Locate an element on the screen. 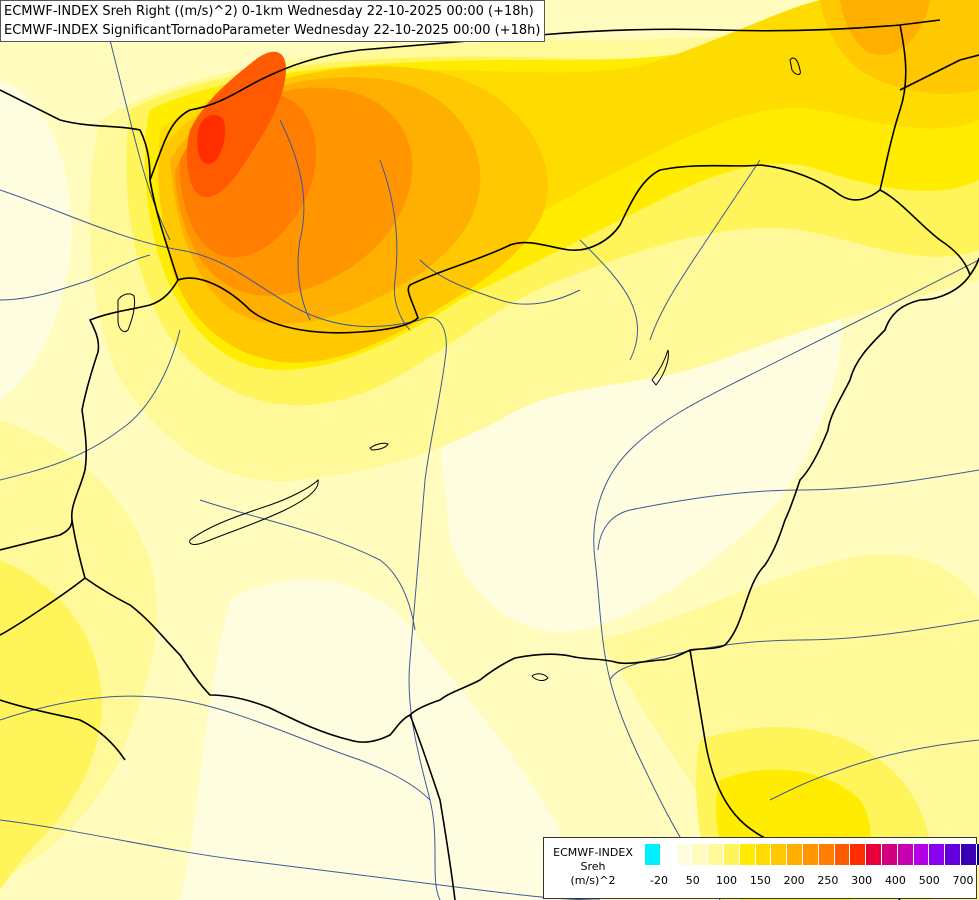 The width and height of the screenshot is (979, 900). river-southeast is located at coordinates (874, 770).